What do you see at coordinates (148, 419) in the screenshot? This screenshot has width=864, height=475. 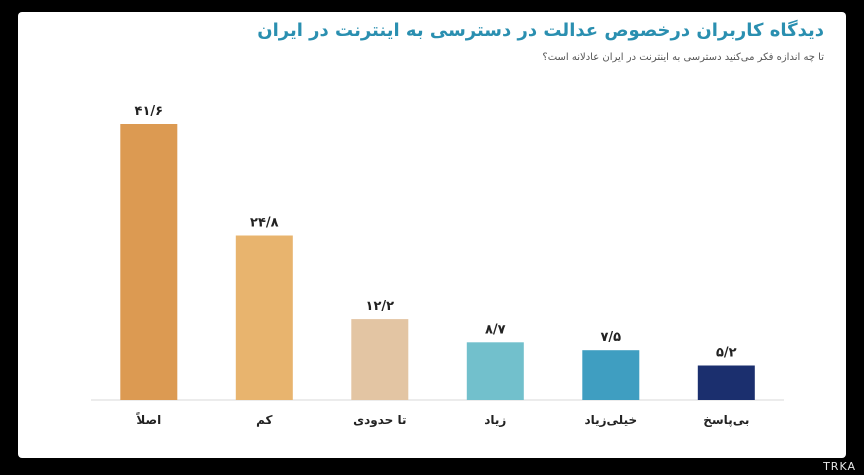 I see `category-label: اصلاً` at bounding box center [148, 419].